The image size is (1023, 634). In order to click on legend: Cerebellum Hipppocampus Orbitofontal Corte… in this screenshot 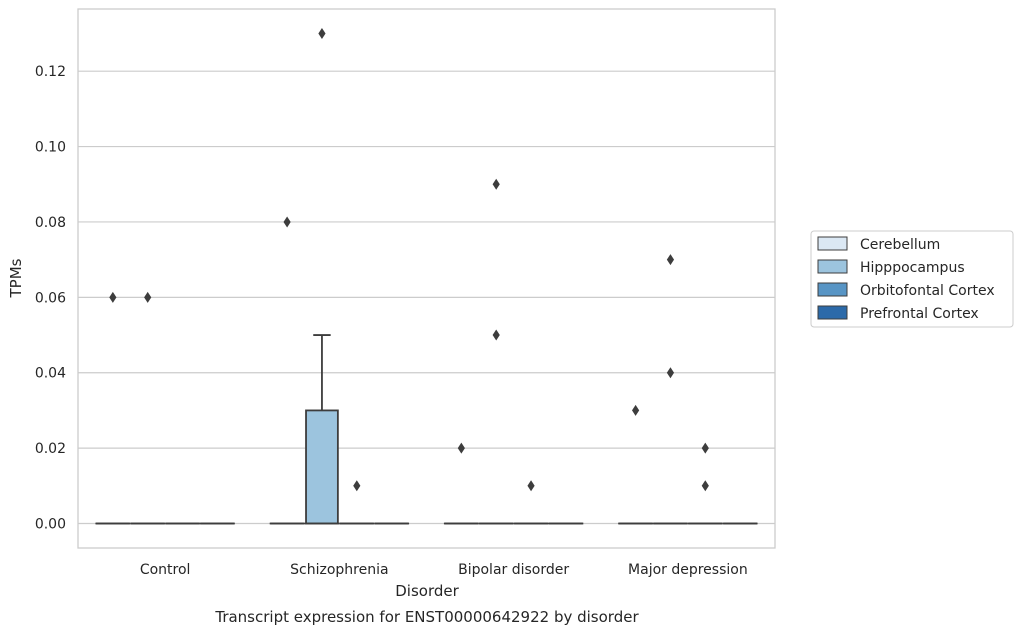, I will do `click(912, 279)`.